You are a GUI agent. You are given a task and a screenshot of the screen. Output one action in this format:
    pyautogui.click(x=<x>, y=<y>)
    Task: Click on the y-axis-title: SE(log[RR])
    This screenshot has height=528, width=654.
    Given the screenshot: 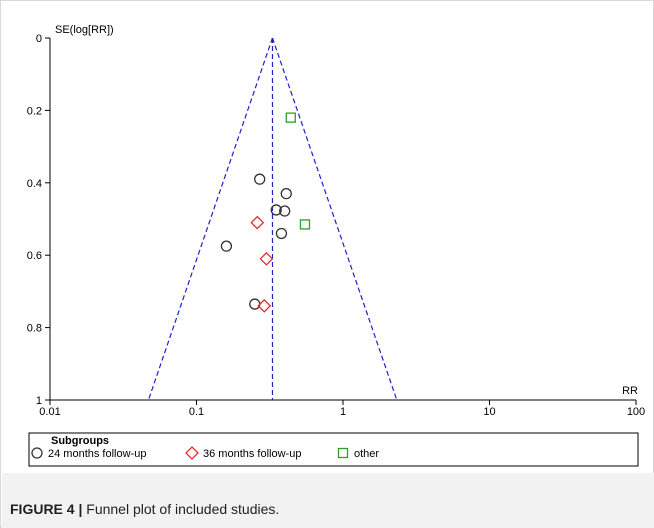 What is the action you would take?
    pyautogui.click(x=84, y=30)
    